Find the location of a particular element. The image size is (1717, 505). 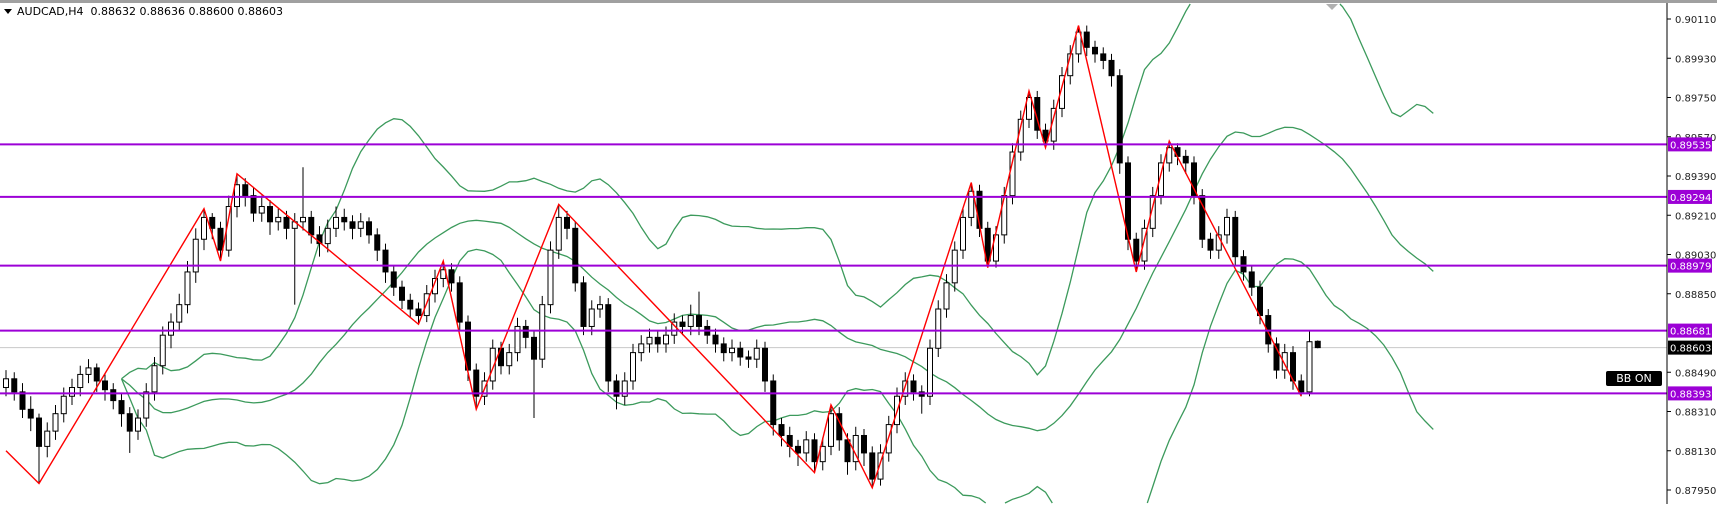

axis-tick-label: 0.89390 is located at coordinates (1695, 177).